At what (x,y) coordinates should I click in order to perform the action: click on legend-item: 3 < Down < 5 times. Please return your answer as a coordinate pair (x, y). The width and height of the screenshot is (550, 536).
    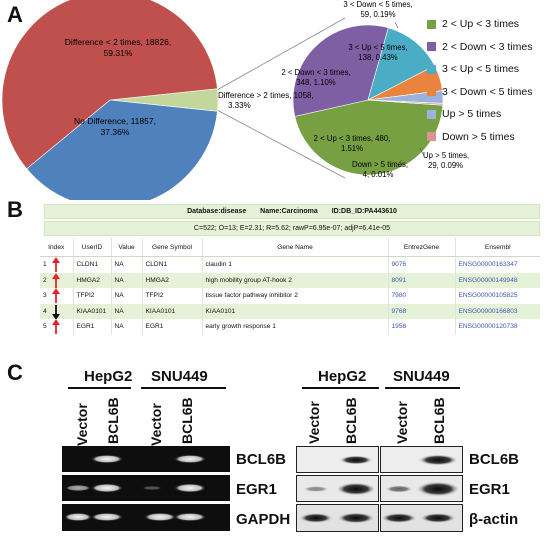
    Looking at the image, I should click on (487, 92).